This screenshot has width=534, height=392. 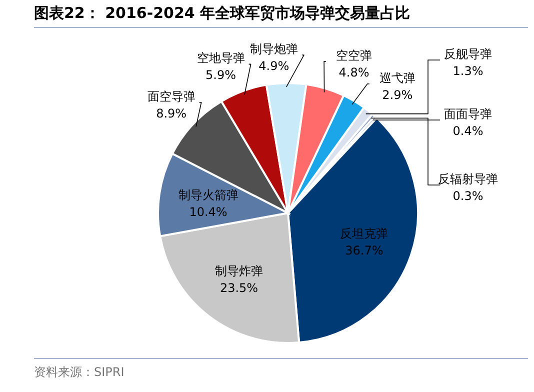 What do you see at coordinates (364, 250) in the screenshot?
I see `data-label: 36.7%` at bounding box center [364, 250].